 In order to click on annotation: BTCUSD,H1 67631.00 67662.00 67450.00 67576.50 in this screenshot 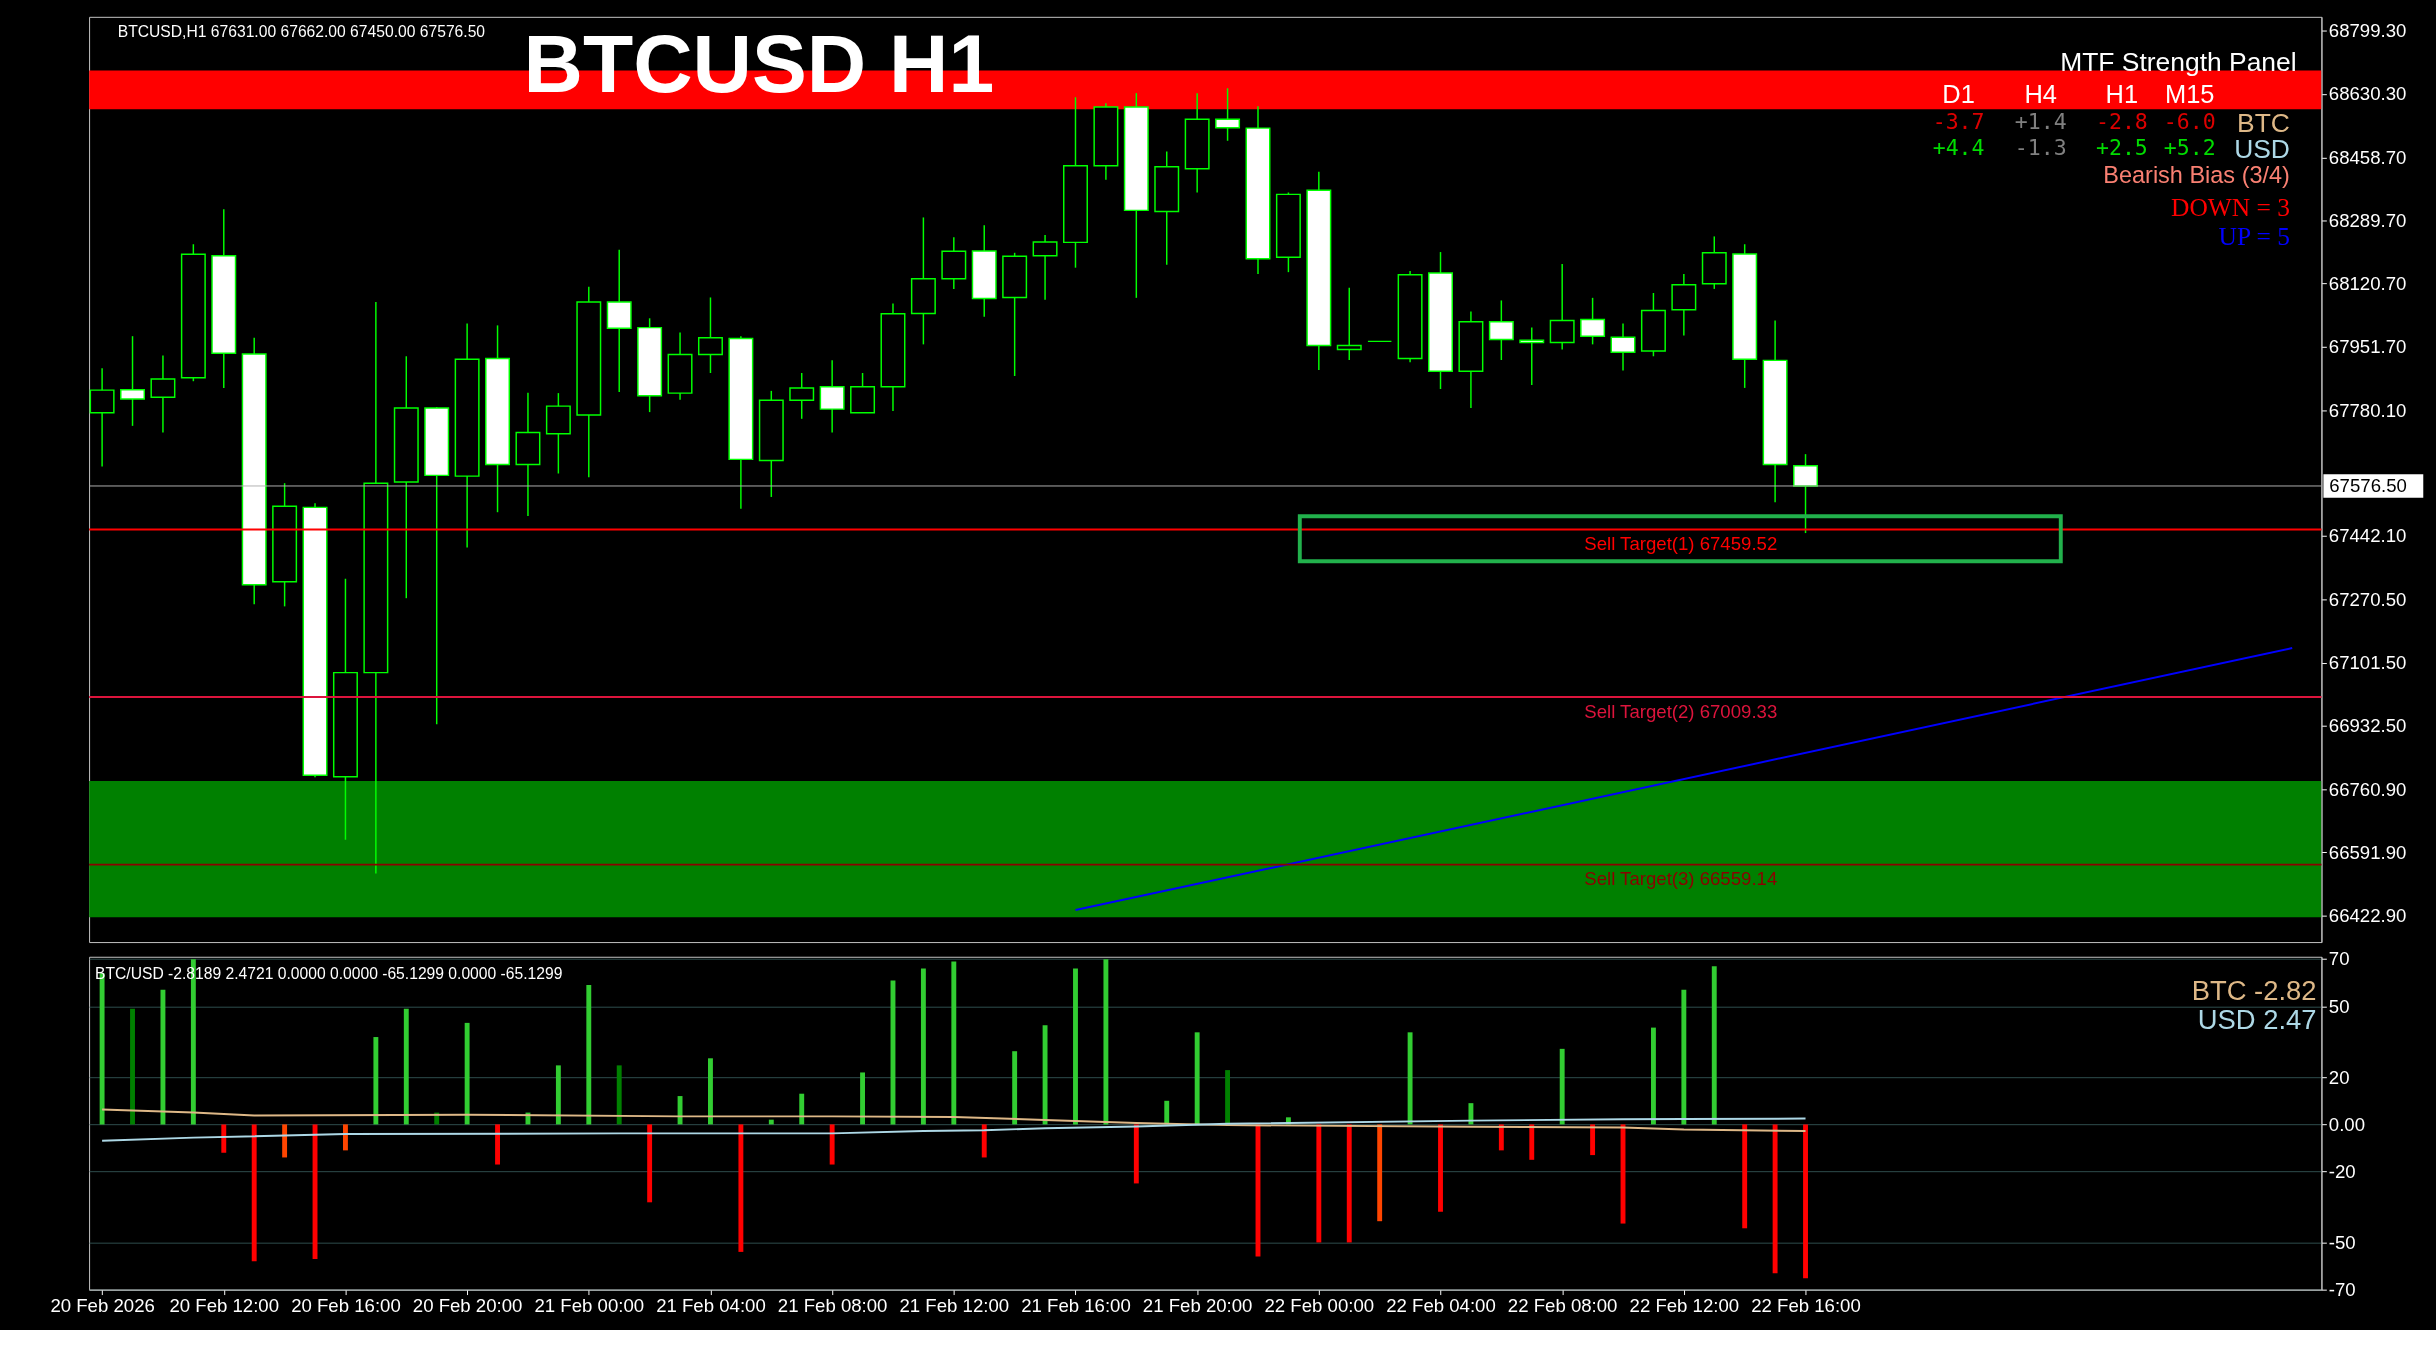, I will do `click(301, 32)`.